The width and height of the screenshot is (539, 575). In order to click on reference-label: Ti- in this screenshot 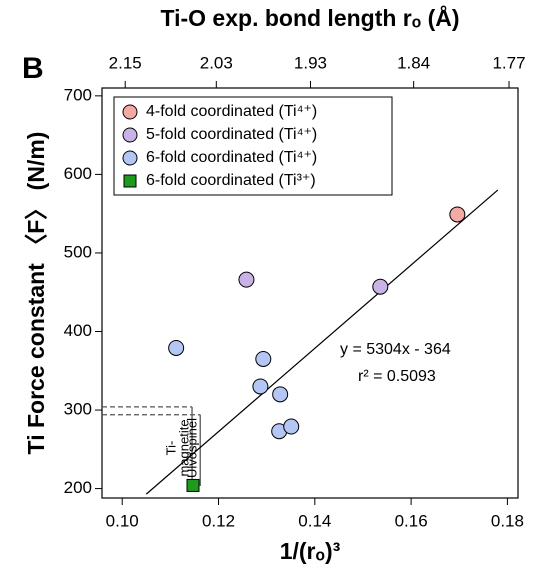, I will do `click(170, 448)`.